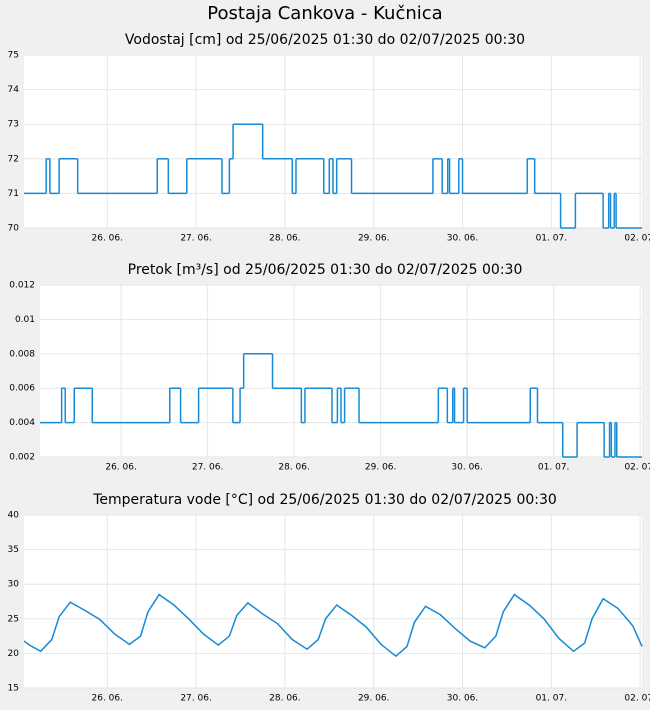  Describe the element at coordinates (14, 516) in the screenshot. I see `y-tick-label: 40` at that location.